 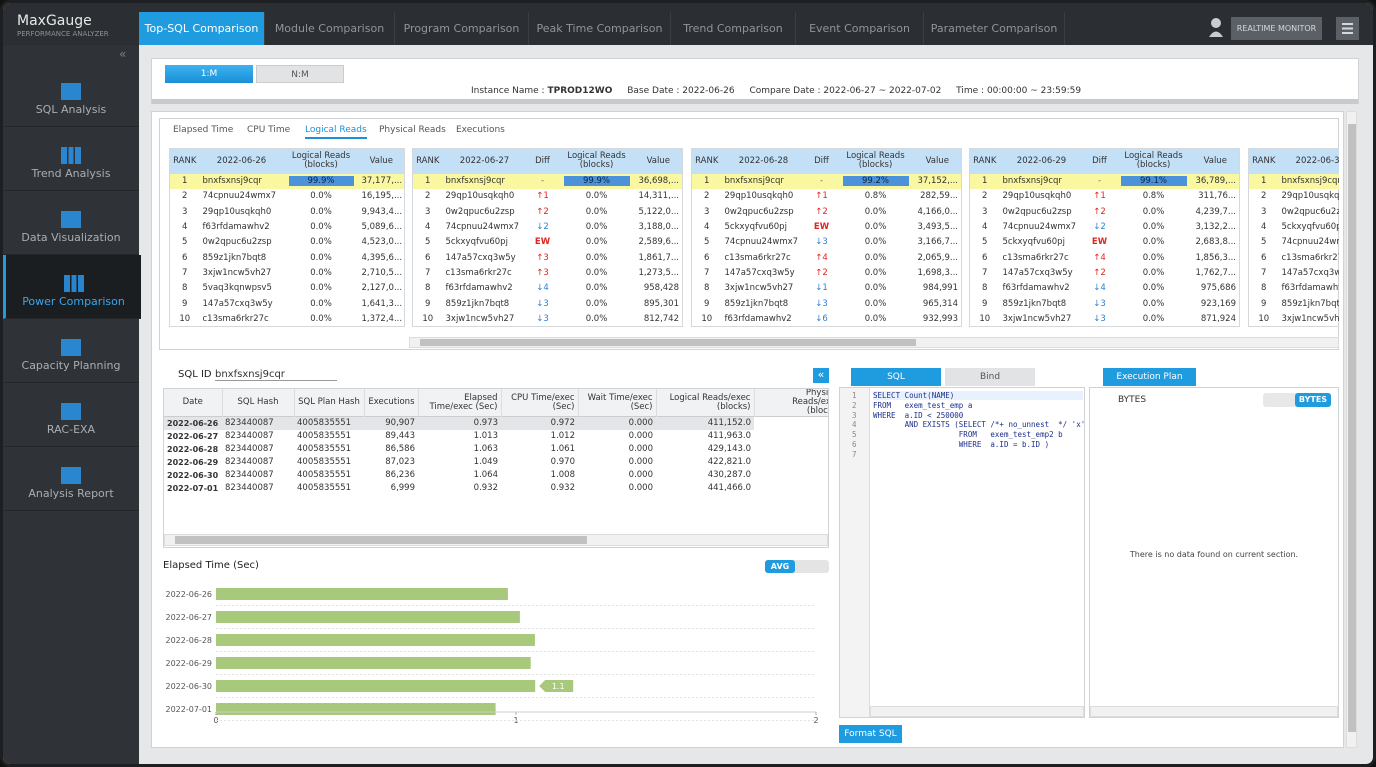 I want to click on grid-header: Diff, so click(x=542, y=160).